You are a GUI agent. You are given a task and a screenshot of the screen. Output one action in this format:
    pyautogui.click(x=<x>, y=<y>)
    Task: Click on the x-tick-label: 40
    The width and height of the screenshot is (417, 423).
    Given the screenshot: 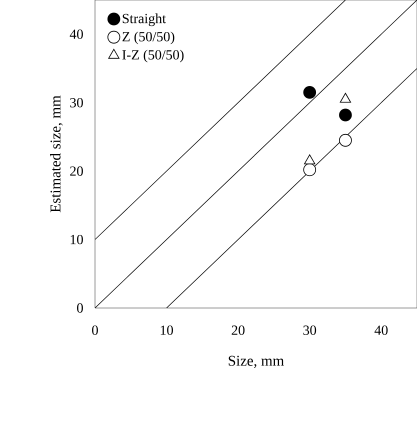 What is the action you would take?
    pyautogui.click(x=381, y=330)
    